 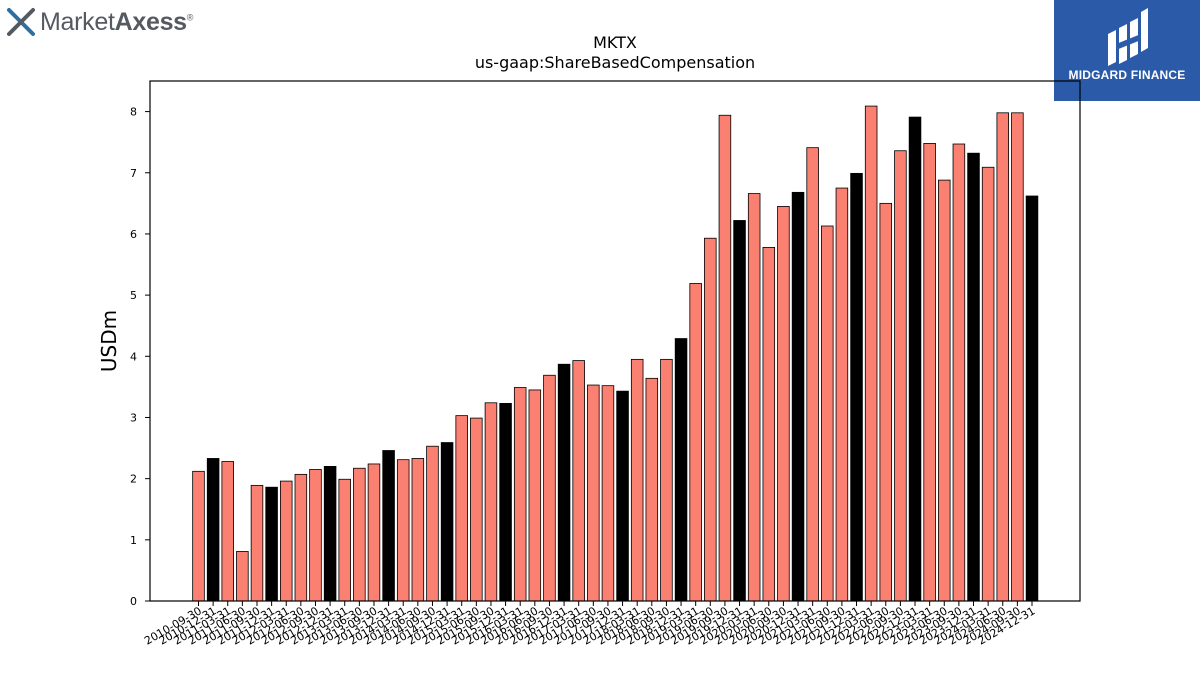 I want to click on brand-name: MarketAxess®, so click(x=116, y=22).